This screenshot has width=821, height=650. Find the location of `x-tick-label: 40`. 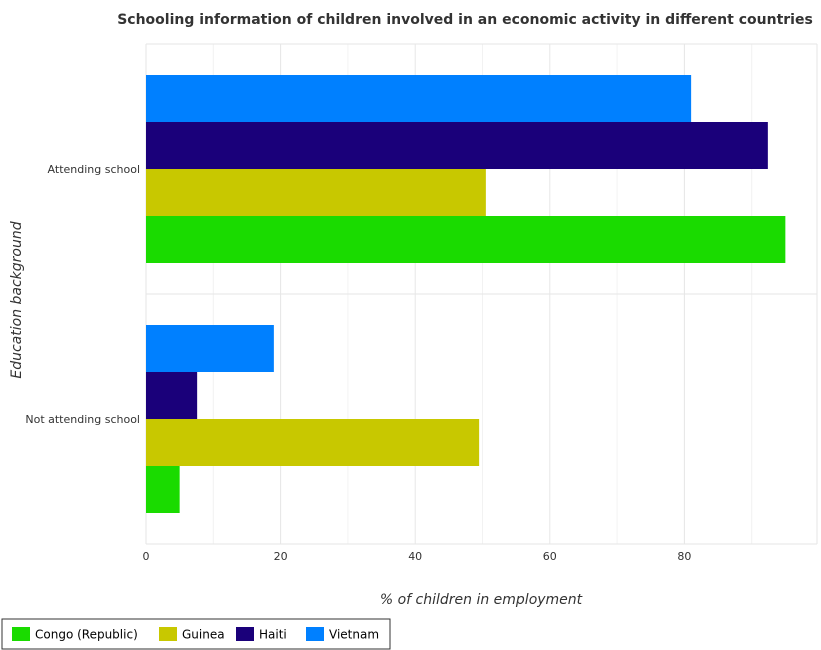

x-tick-label: 40 is located at coordinates (415, 556).